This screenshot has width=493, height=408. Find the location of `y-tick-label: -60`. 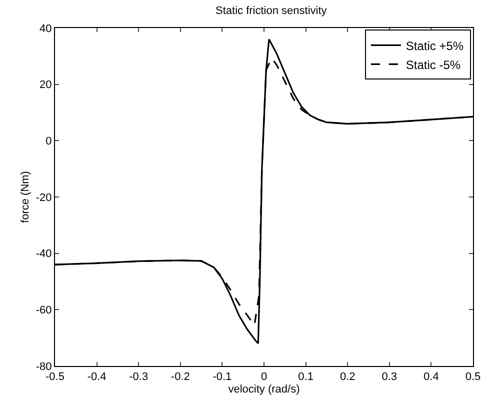

y-tick-label: -60 is located at coordinates (44, 310).